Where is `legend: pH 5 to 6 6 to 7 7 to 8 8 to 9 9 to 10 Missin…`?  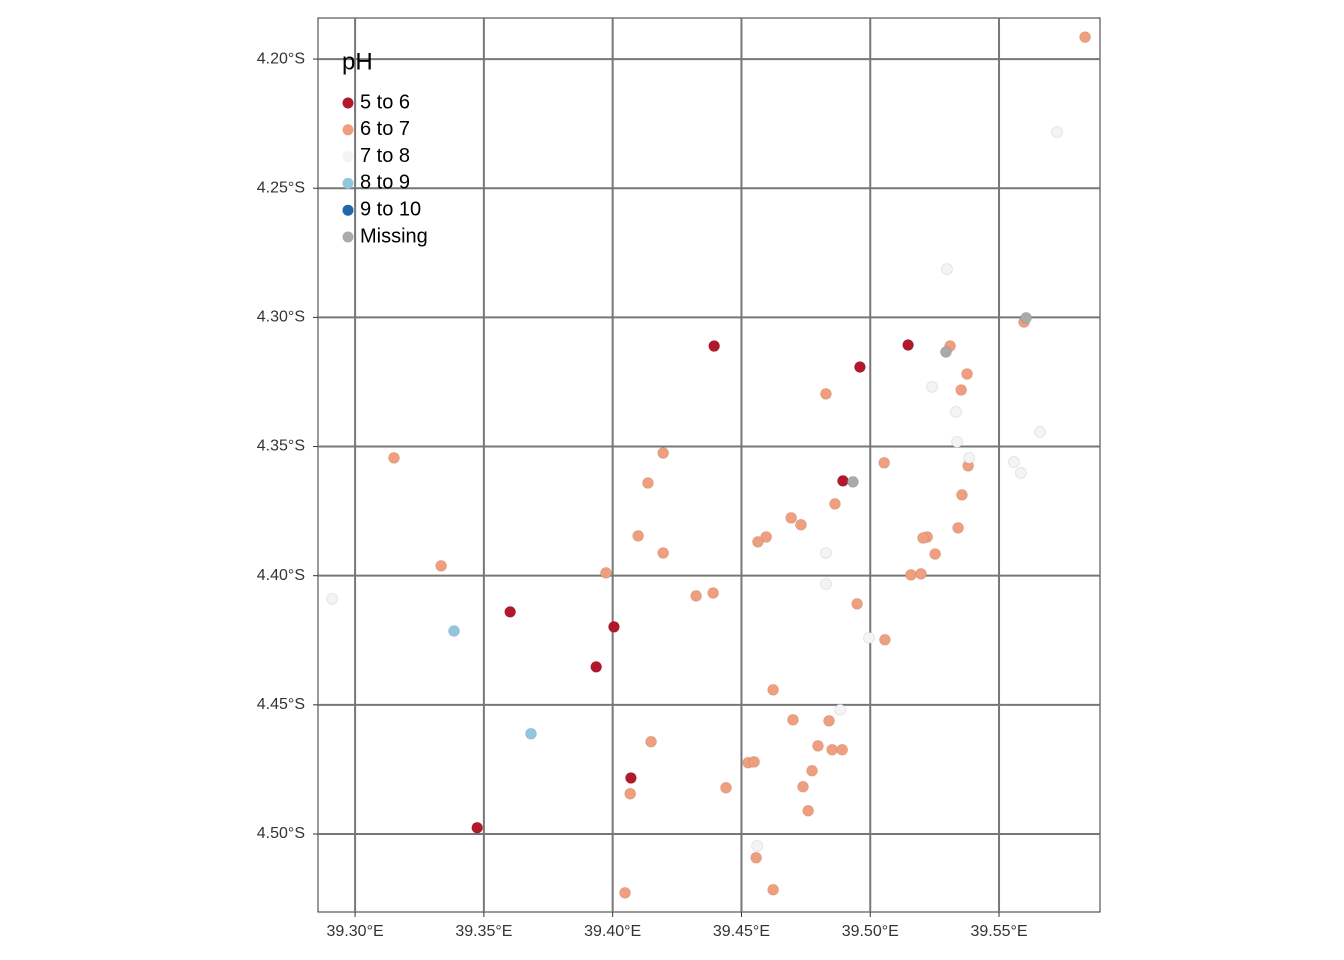 legend: pH 5 to 6 6 to 7 7 to 8 8 to 9 9 to 10 Missin… is located at coordinates (385, 147).